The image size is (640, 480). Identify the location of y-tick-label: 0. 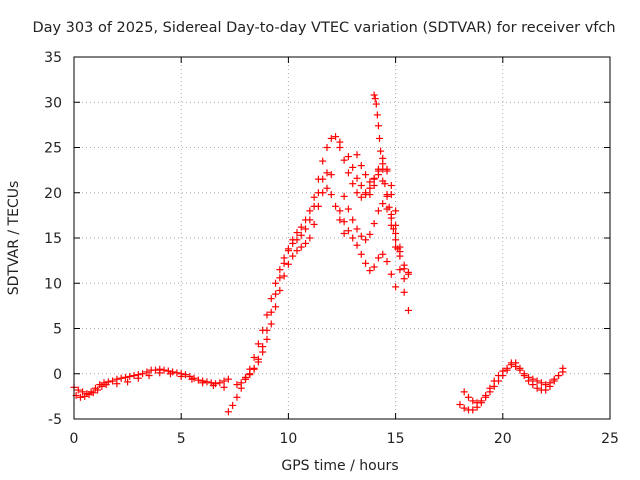
(57, 375).